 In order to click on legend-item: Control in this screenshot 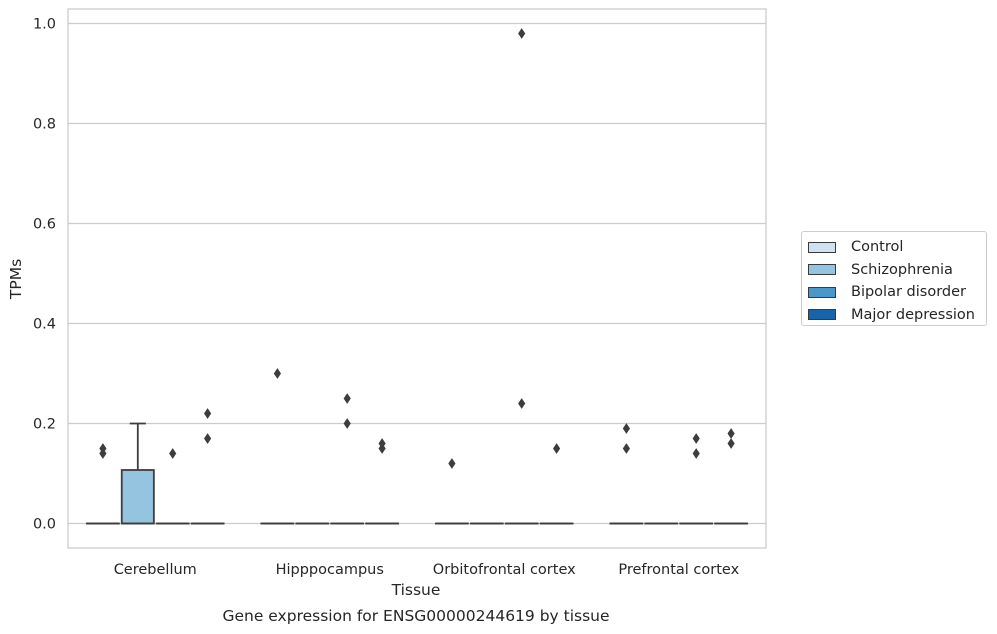, I will do `click(897, 247)`.